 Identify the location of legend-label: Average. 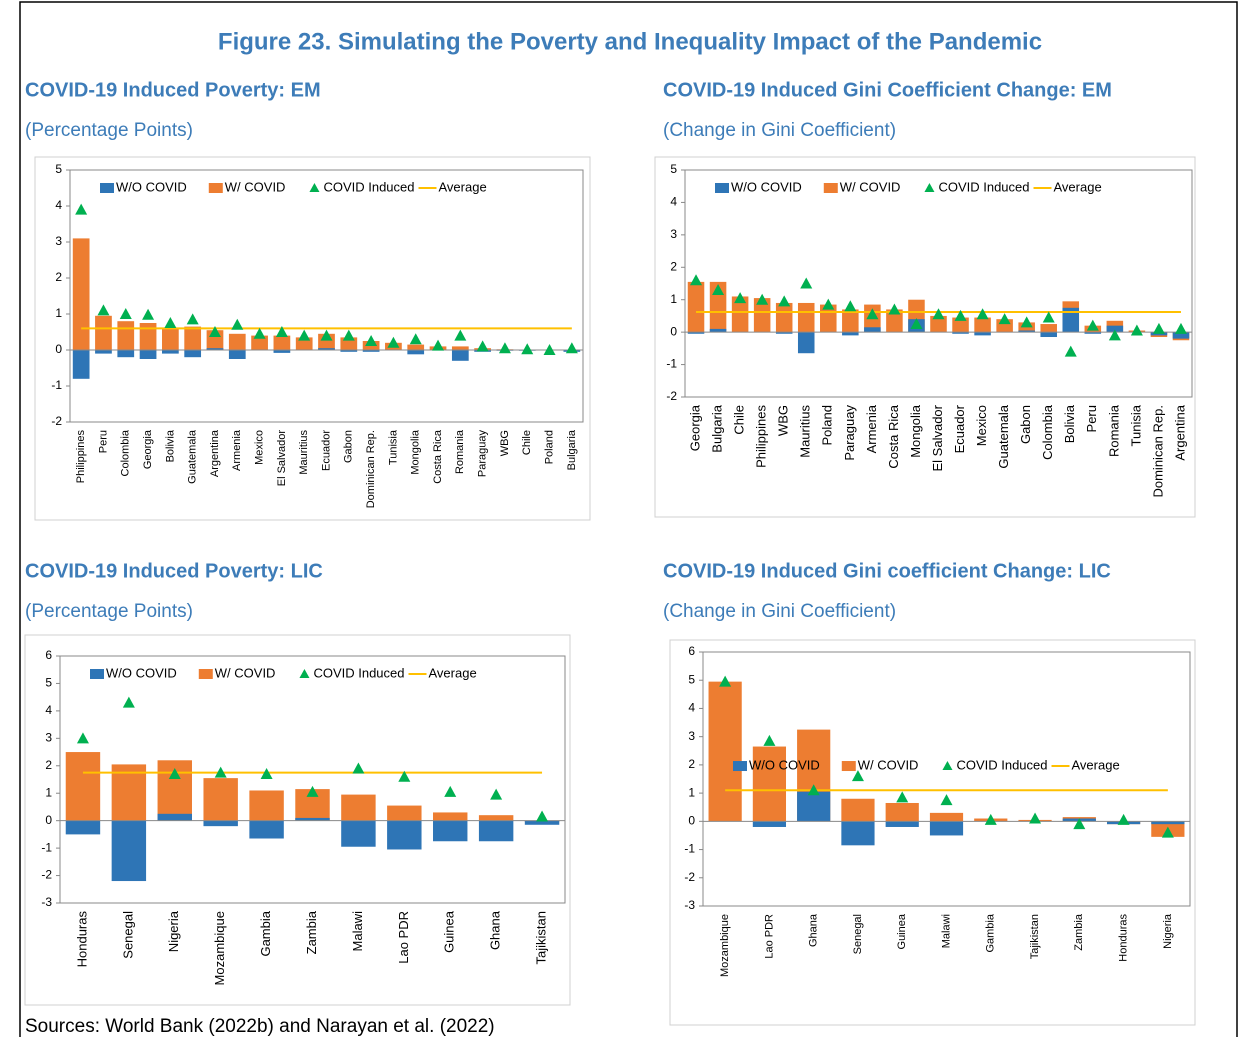
(463, 186).